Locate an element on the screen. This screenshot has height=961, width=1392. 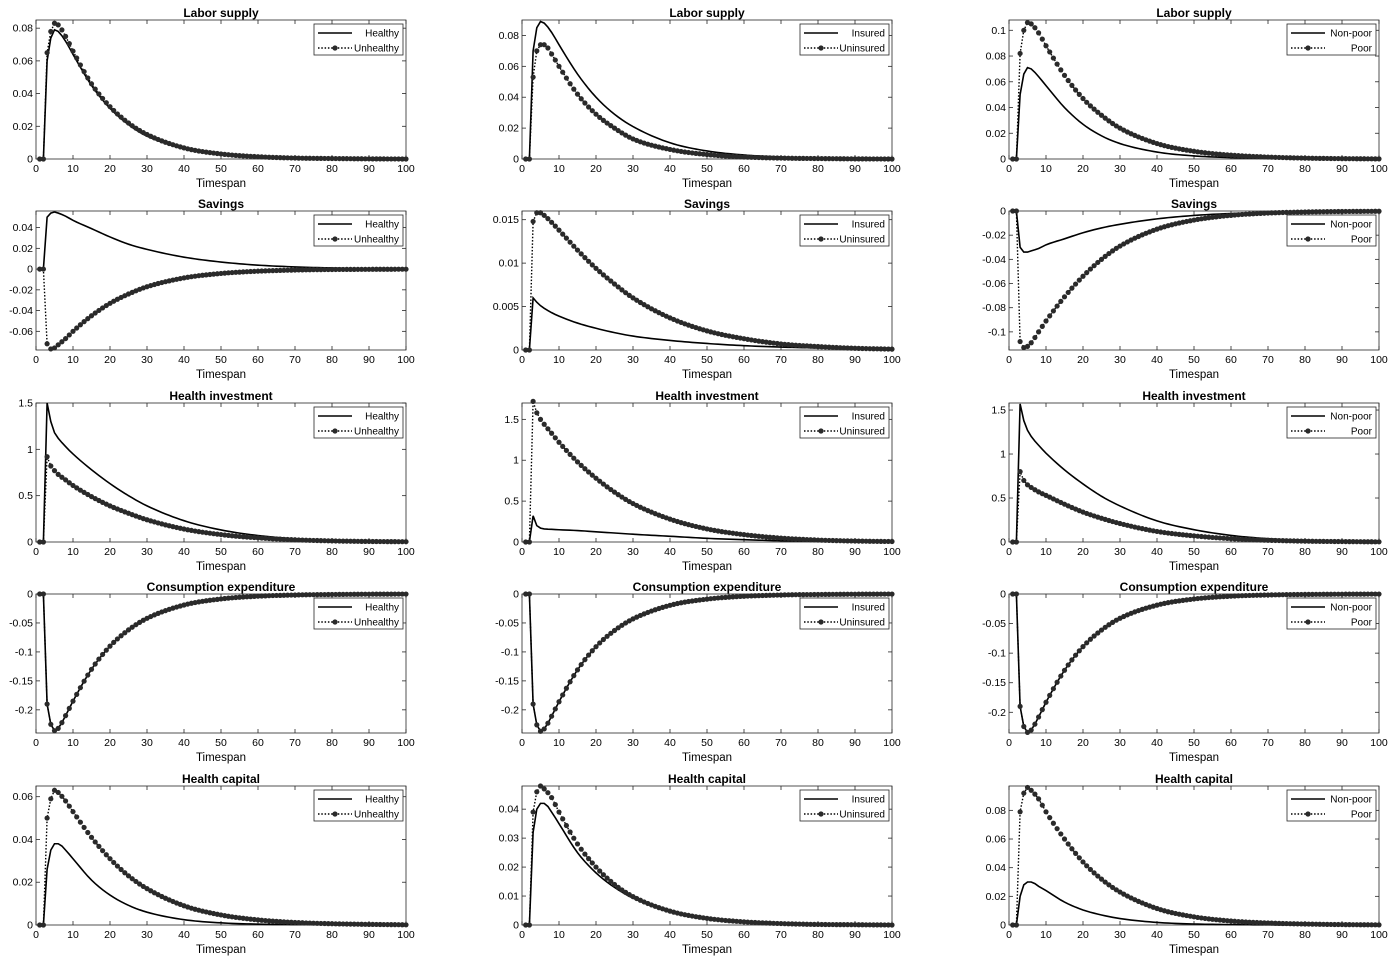
y-tick-label: 1.5 is located at coordinates (25, 404).